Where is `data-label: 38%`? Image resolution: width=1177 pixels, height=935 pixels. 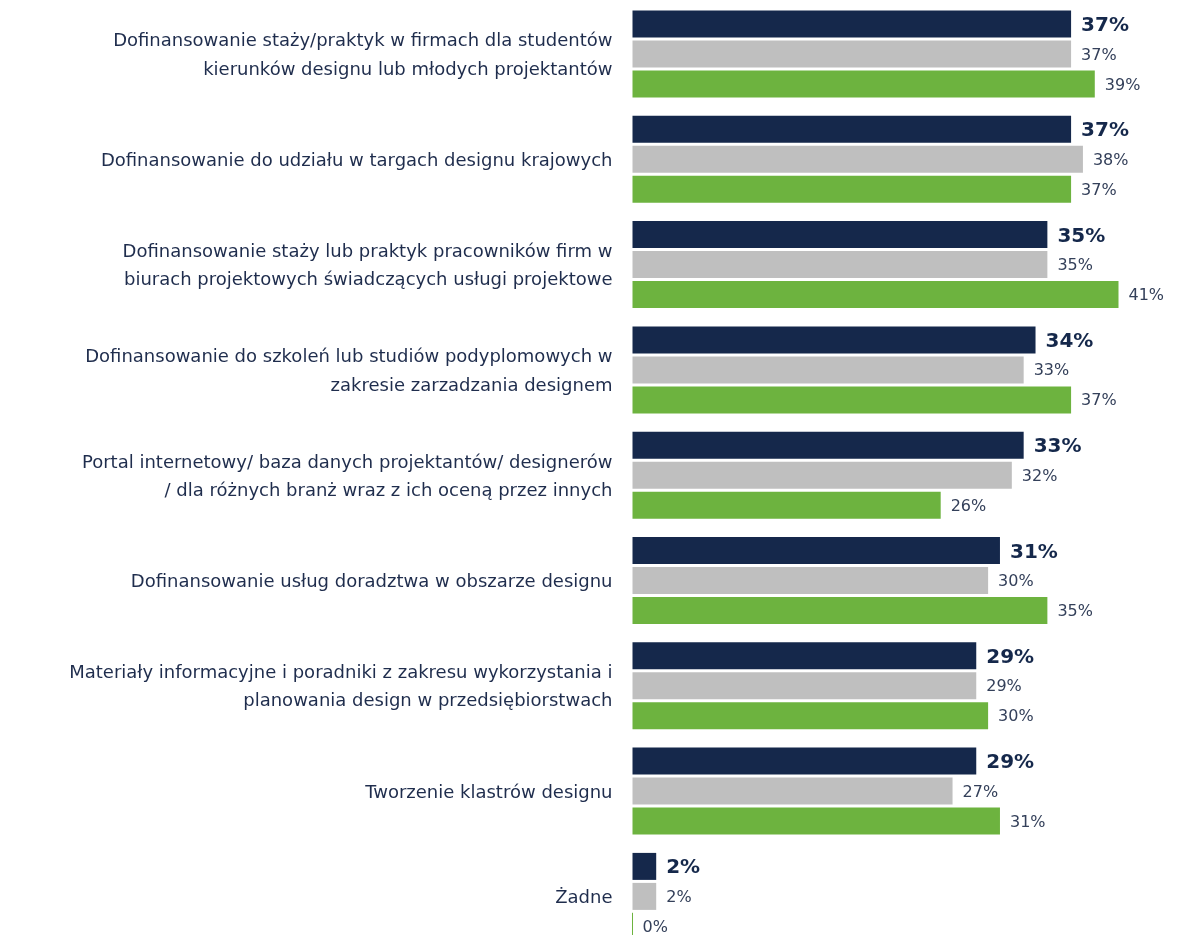
data-label: 38% is located at coordinates (1110, 159).